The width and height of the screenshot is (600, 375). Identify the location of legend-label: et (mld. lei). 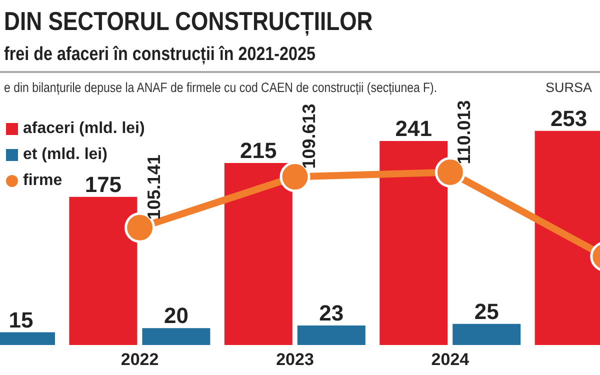
(65, 155).